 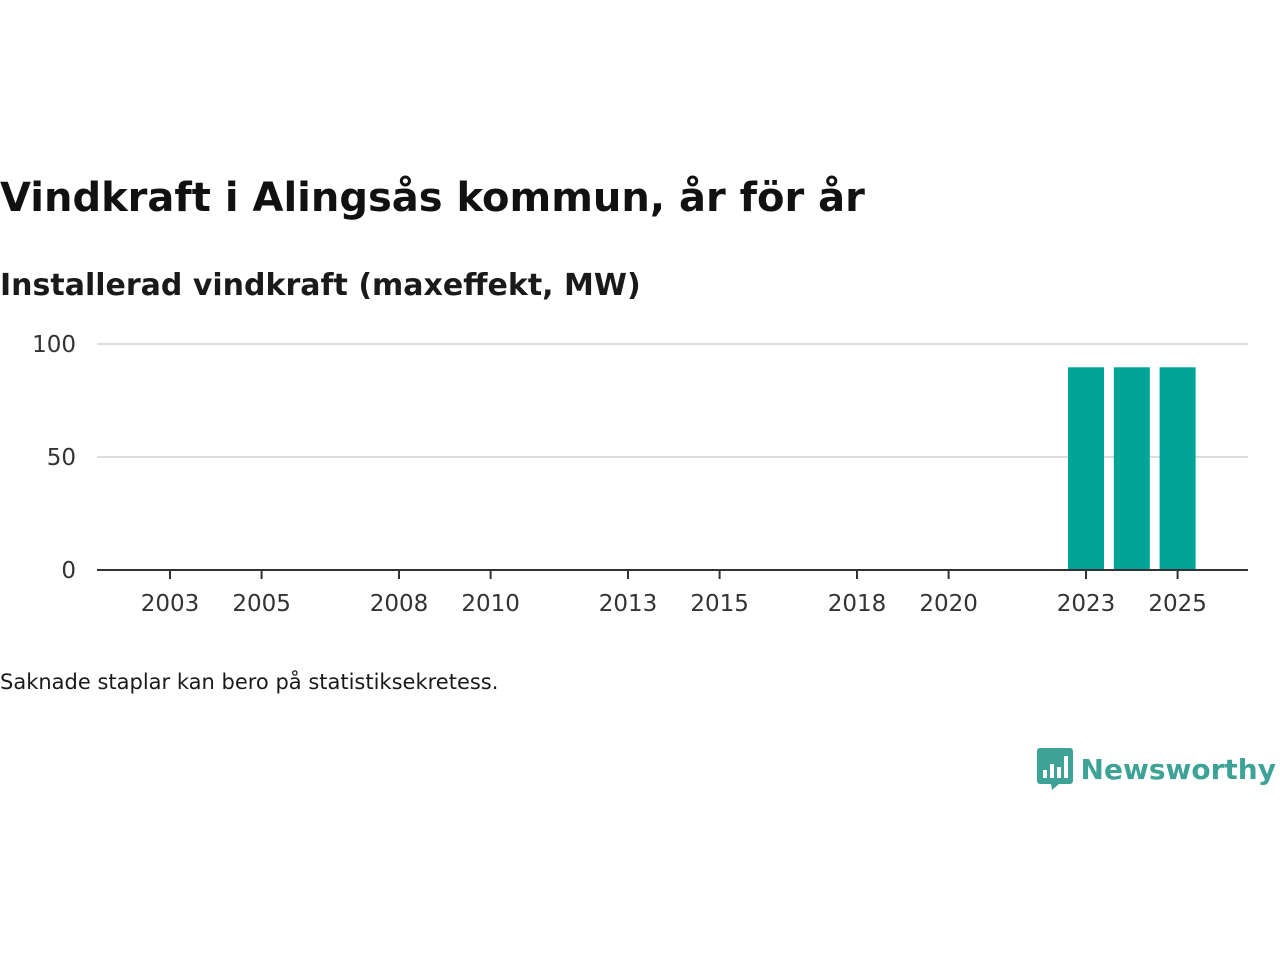 I want to click on brand-name: Newsworthy, so click(x=1178, y=769).